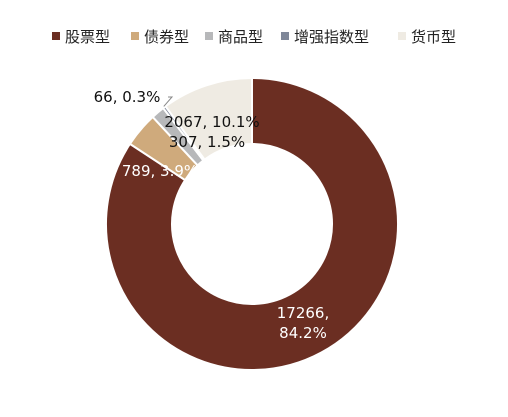 Image resolution: width=508 pixels, height=417 pixels. I want to click on legend-label: 货币型, so click(433, 37).